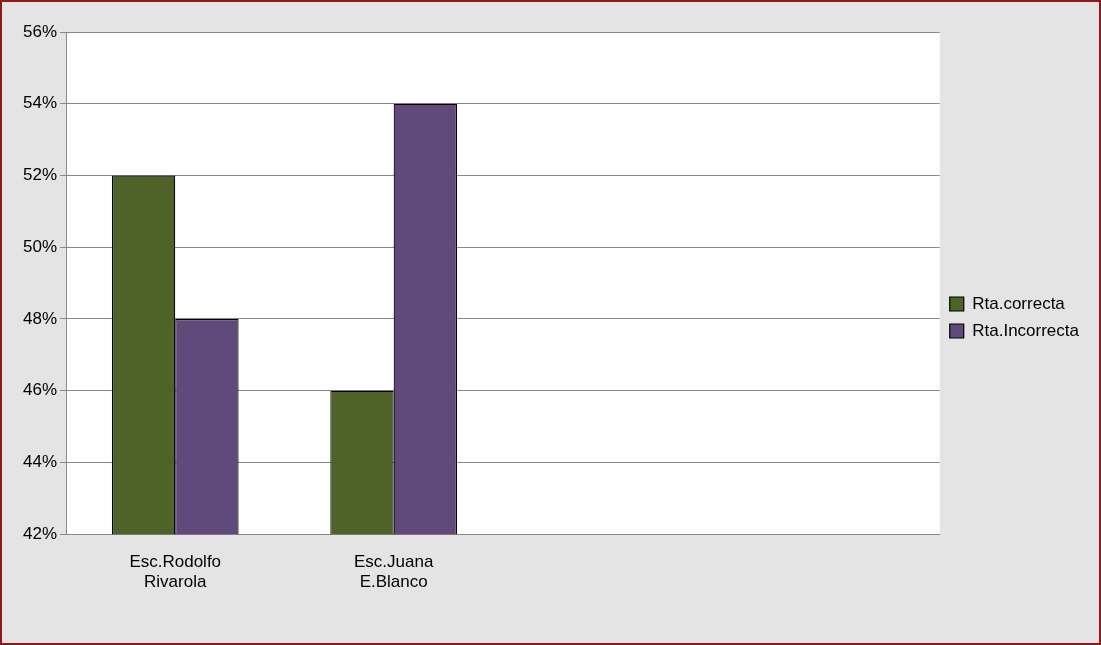  Describe the element at coordinates (40, 103) in the screenshot. I see `y-tick-label: 54%` at that location.